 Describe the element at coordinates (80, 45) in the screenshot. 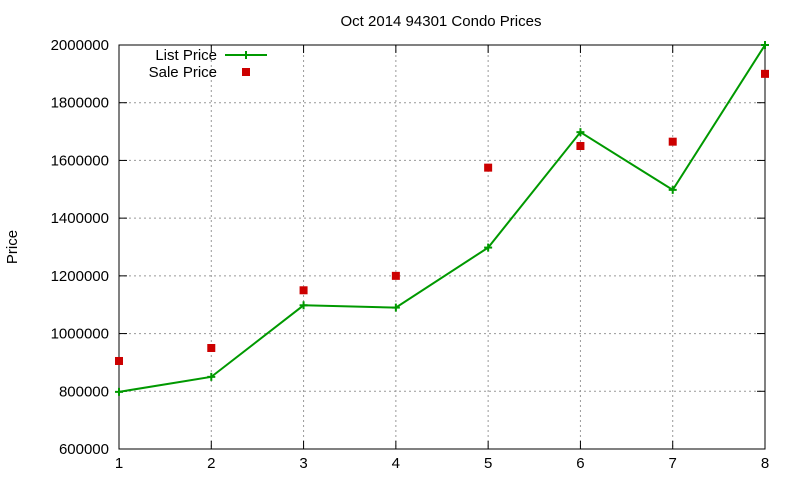

I see `y-tick-label: 2000000` at that location.